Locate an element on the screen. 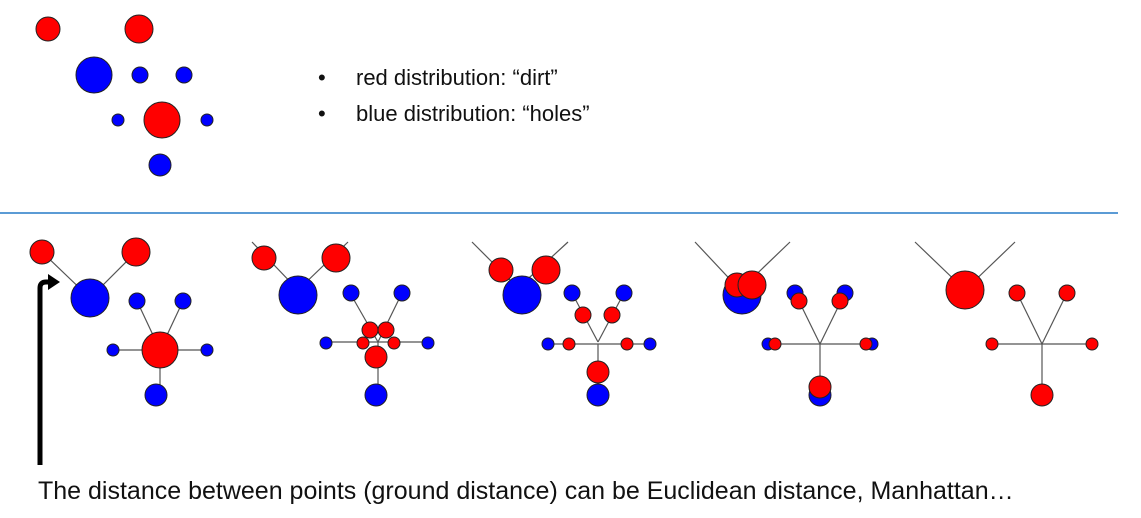  bullet-dirt: • red distribution: “dirt” is located at coordinates (454, 78).